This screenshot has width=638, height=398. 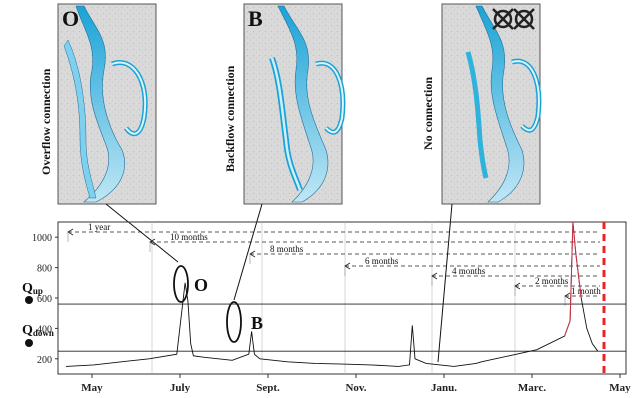 I want to click on panel-overflow: O Overflow connection, so click(x=98, y=104).